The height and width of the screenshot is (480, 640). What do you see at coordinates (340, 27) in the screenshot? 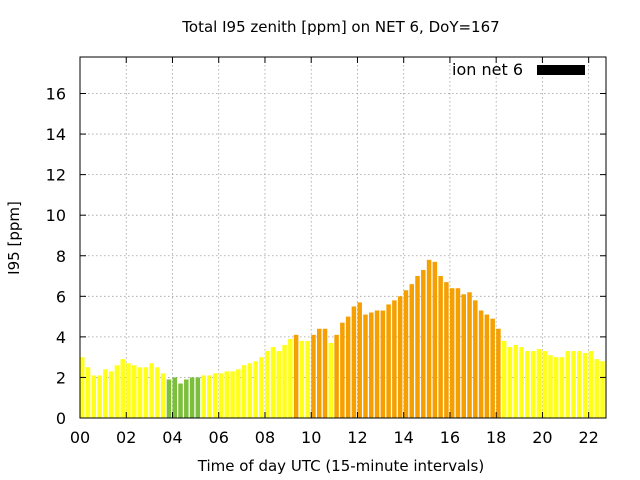
I see `chart-title: Total I95 zenith [ppm] on NET 6, DoY=167` at bounding box center [340, 27].